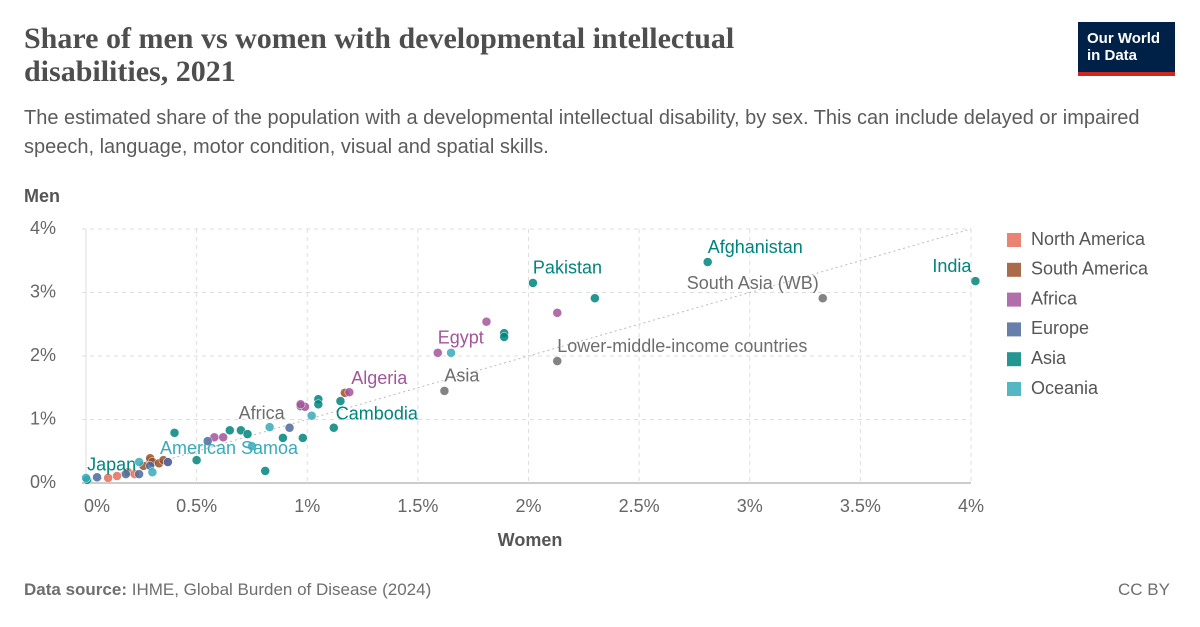  I want to click on point-label: Pakistan, so click(567, 268).